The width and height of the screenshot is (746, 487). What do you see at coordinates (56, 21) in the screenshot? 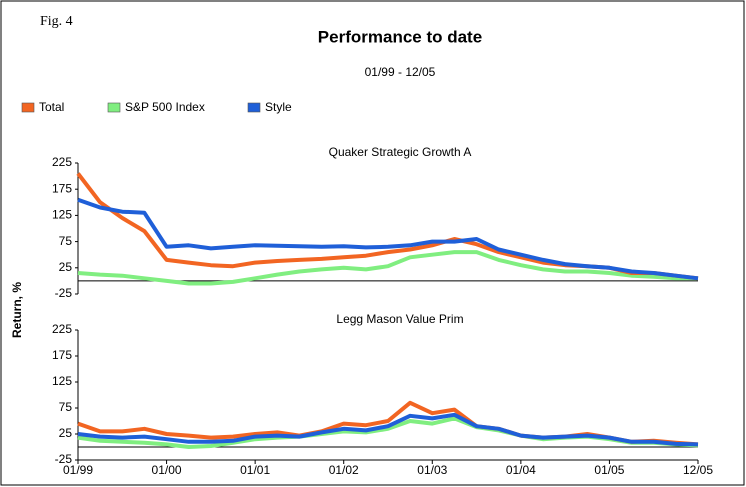
I see `figure-label: Fig. 4` at bounding box center [56, 21].